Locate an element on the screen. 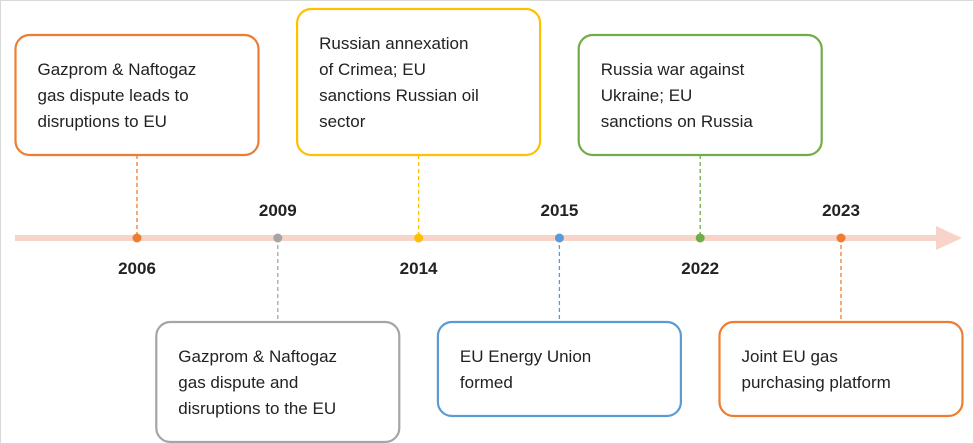 This screenshot has width=974, height=444. event-text: purchasing platform is located at coordinates (816, 382).